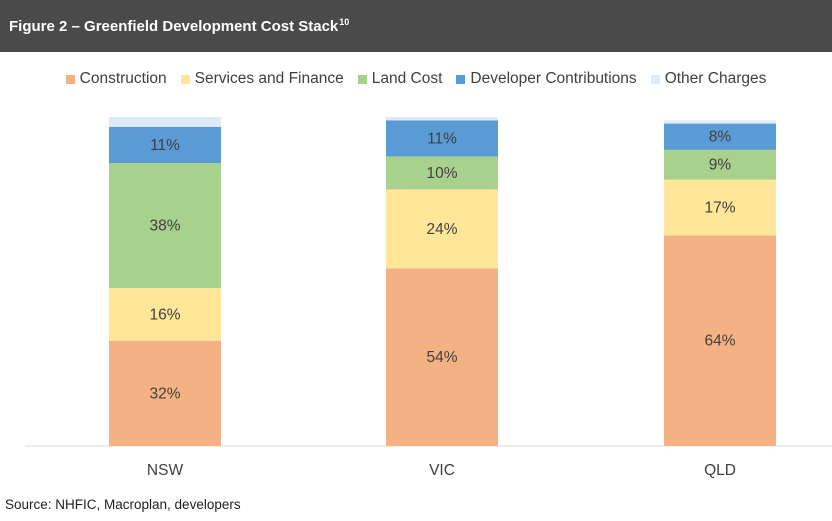 This screenshot has height=521, width=832. What do you see at coordinates (720, 470) in the screenshot?
I see `x-tick-label: QLD` at bounding box center [720, 470].